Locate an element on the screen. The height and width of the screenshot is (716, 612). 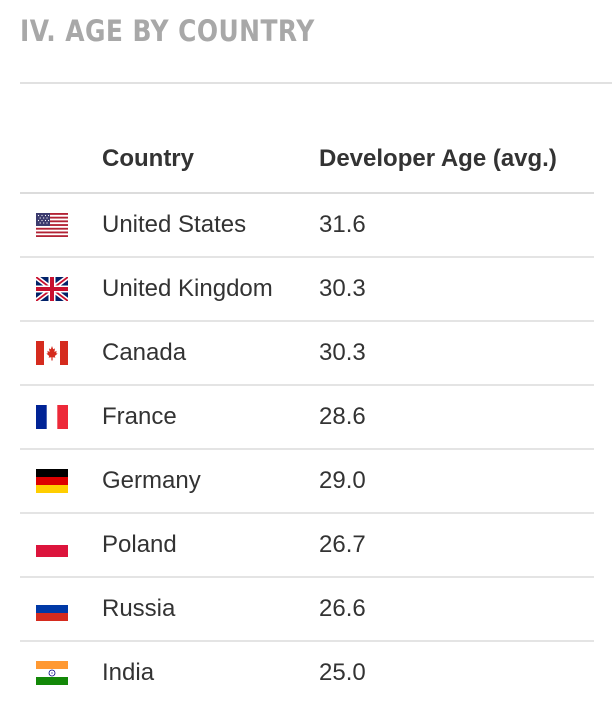
country-cell: France is located at coordinates (210, 417).